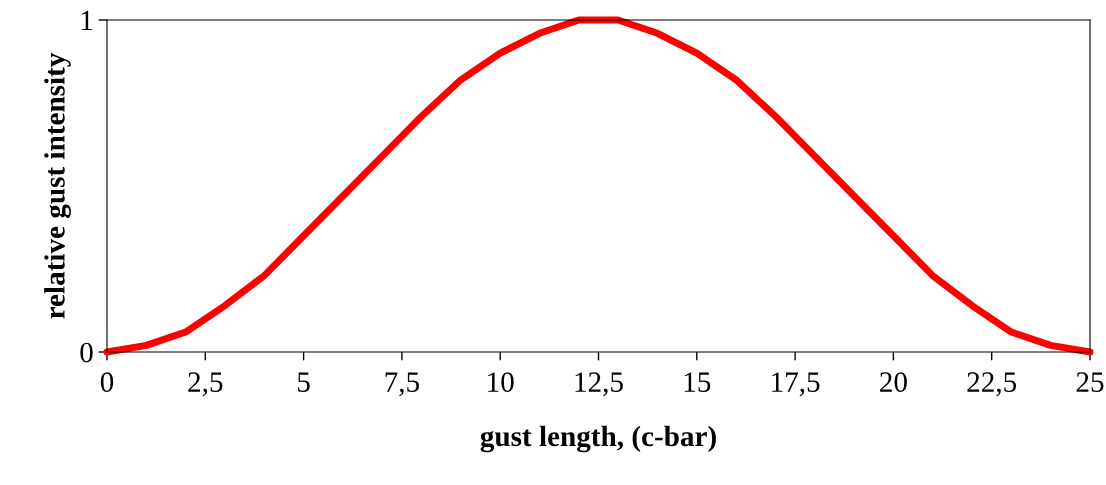 The width and height of the screenshot is (1106, 485). What do you see at coordinates (402, 384) in the screenshot?
I see `x-tick-label: 7,5` at bounding box center [402, 384].